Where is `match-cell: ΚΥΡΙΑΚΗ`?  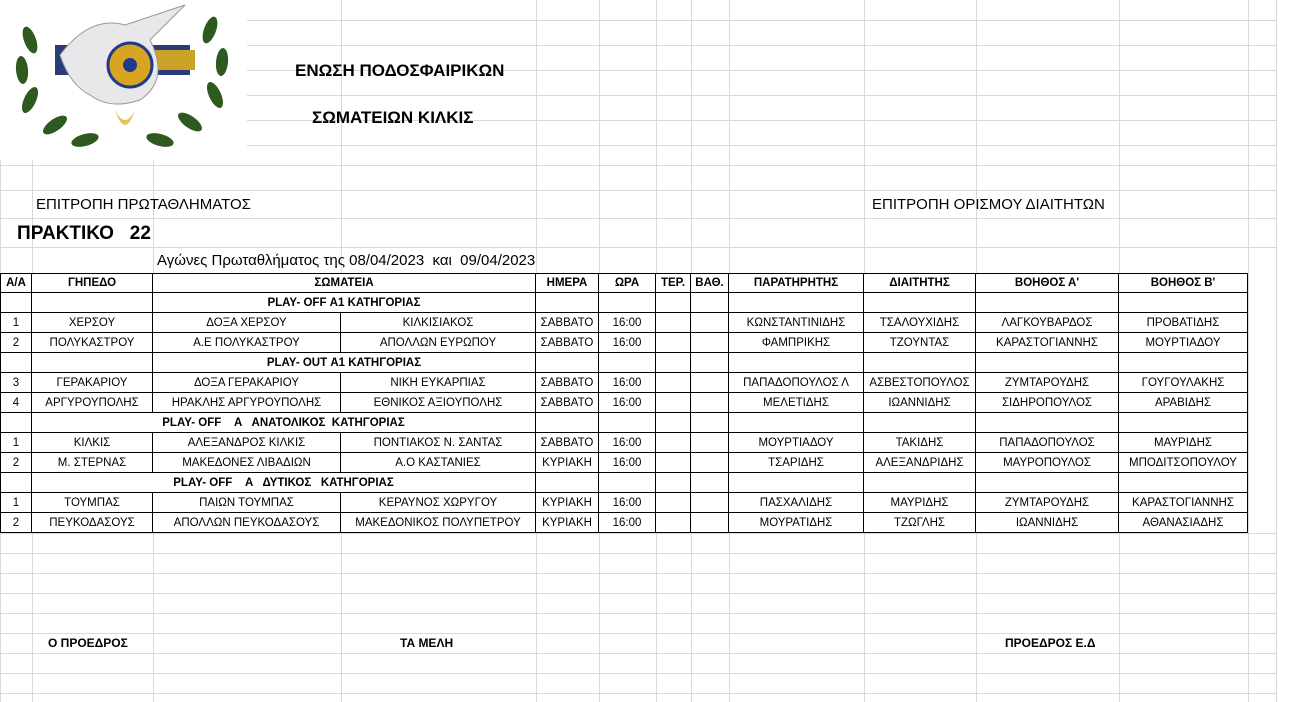
match-cell: ΚΥΡΙΑΚΗ is located at coordinates (567, 523).